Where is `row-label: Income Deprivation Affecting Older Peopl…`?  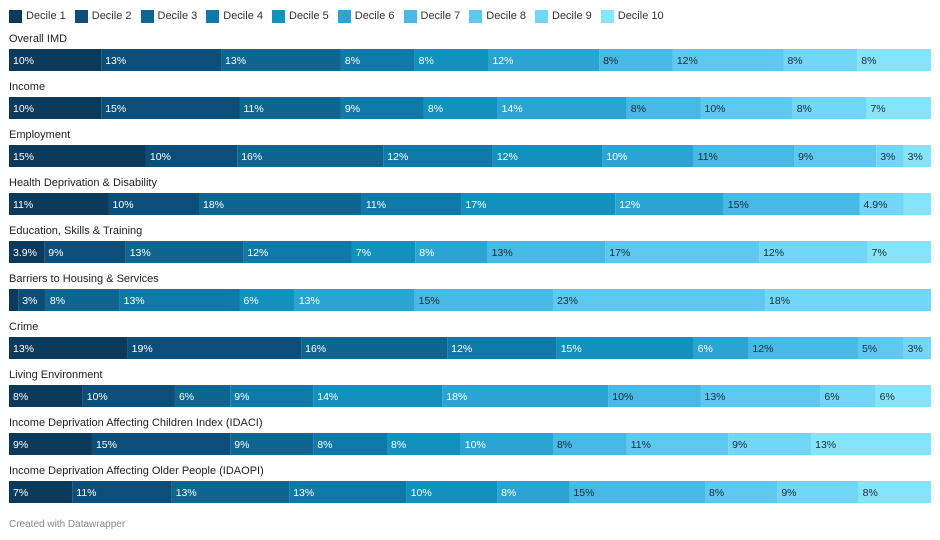
row-label: Income Deprivation Affecting Older Peopl… is located at coordinates (136, 471).